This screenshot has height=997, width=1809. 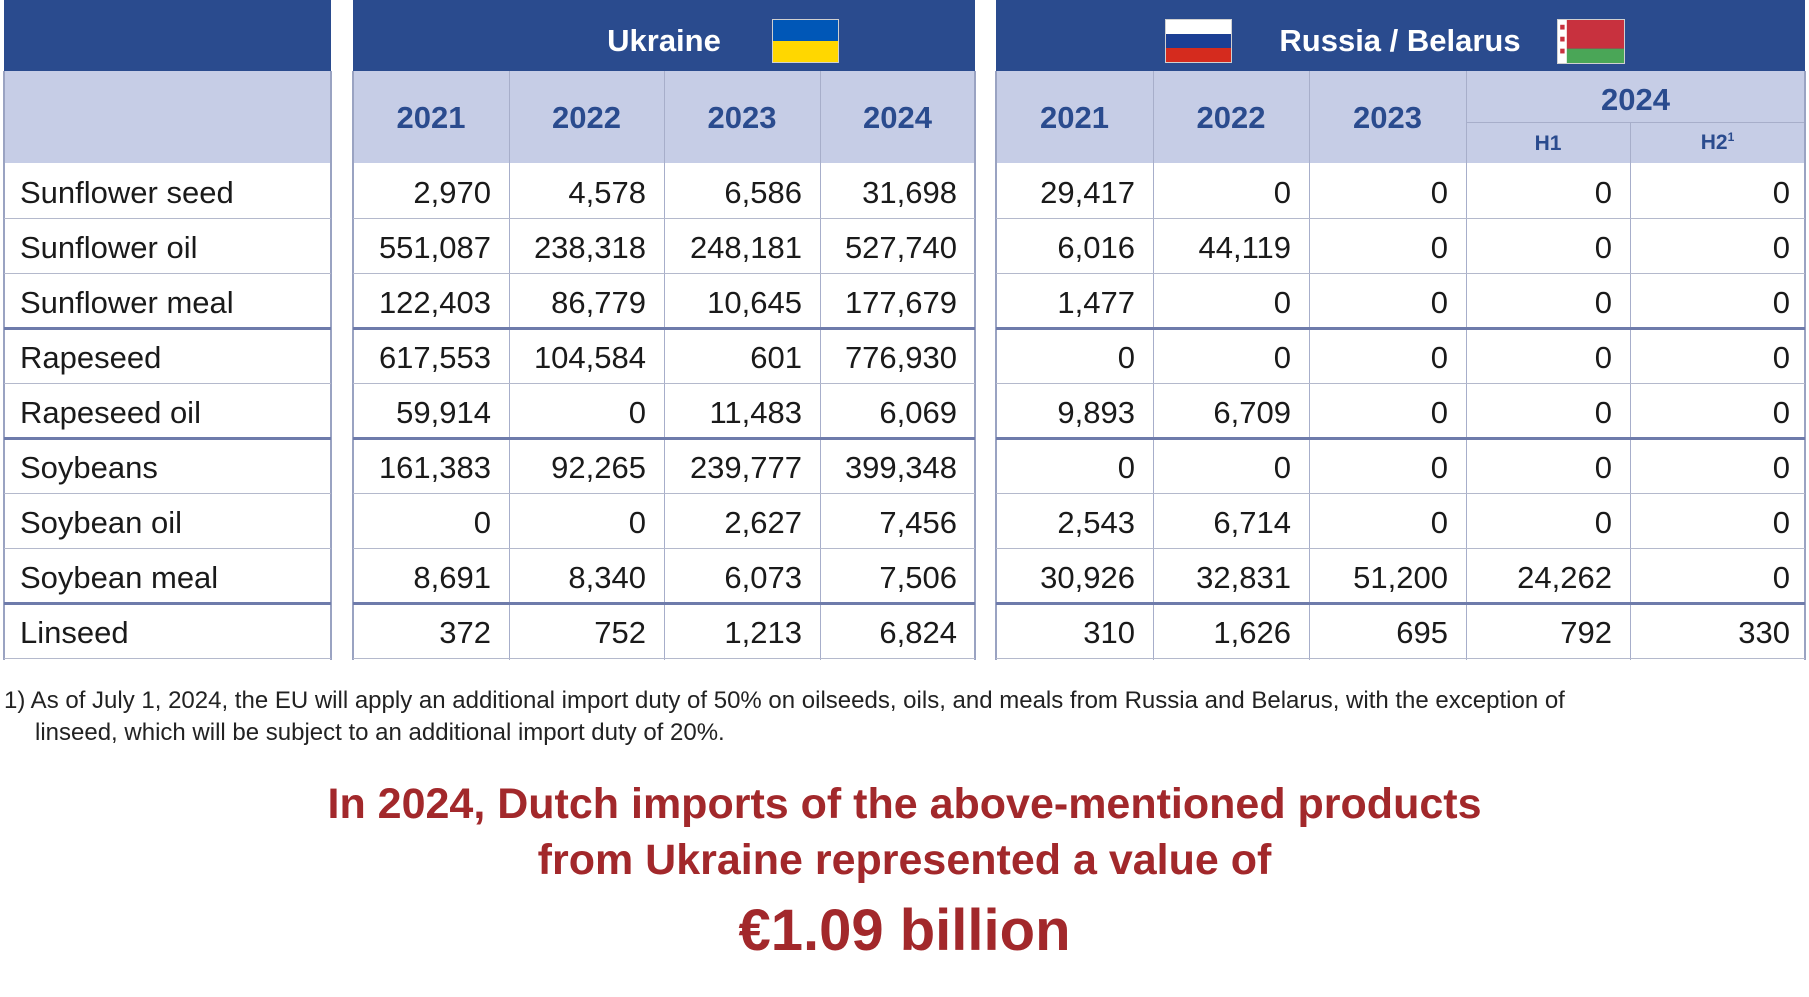 What do you see at coordinates (167, 117) in the screenshot?
I see `year-header-label-cell` at bounding box center [167, 117].